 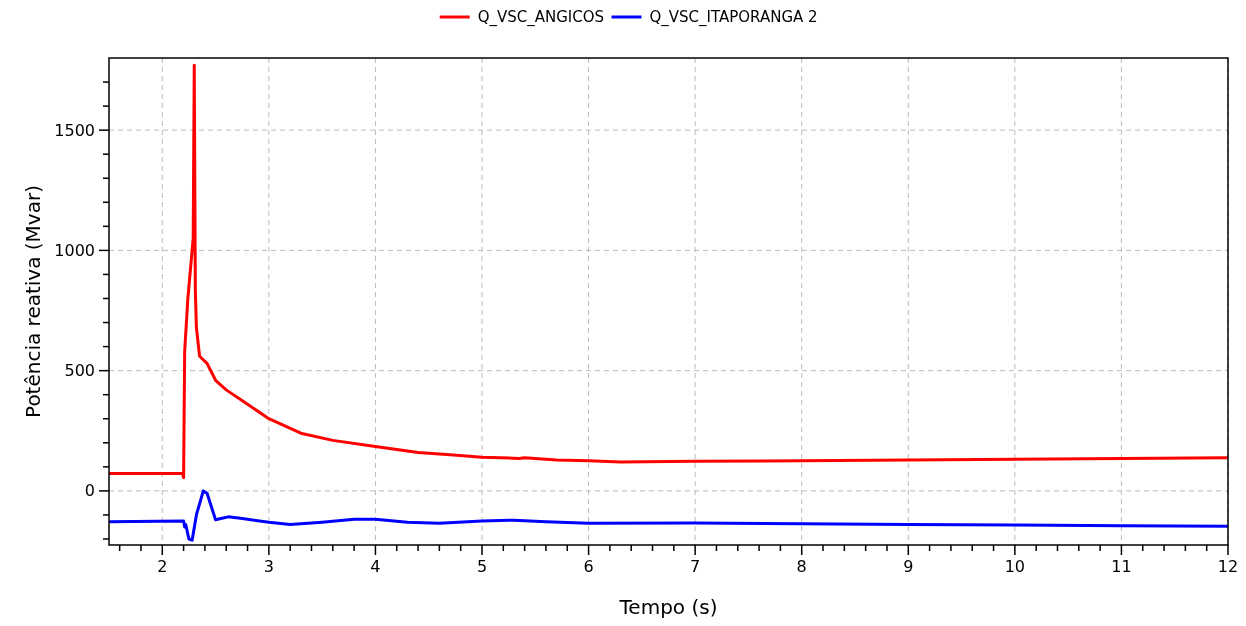 I want to click on y-tick-label: 0, so click(x=89, y=491).